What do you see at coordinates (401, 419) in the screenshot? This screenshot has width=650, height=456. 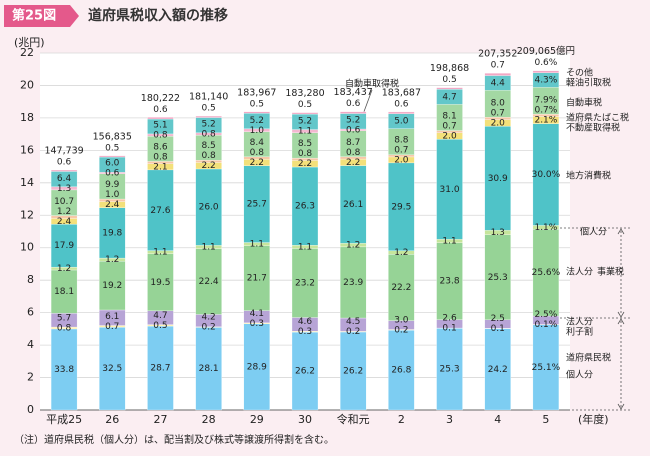 I see `x-tick-label: 2` at bounding box center [401, 419].